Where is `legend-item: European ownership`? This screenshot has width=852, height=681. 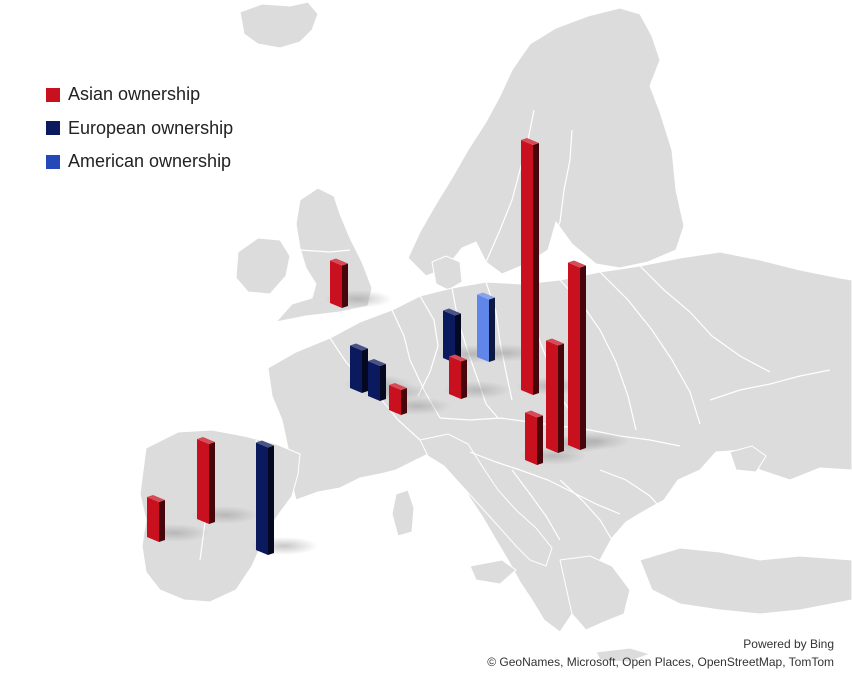 legend-item: European ownership is located at coordinates (139, 129).